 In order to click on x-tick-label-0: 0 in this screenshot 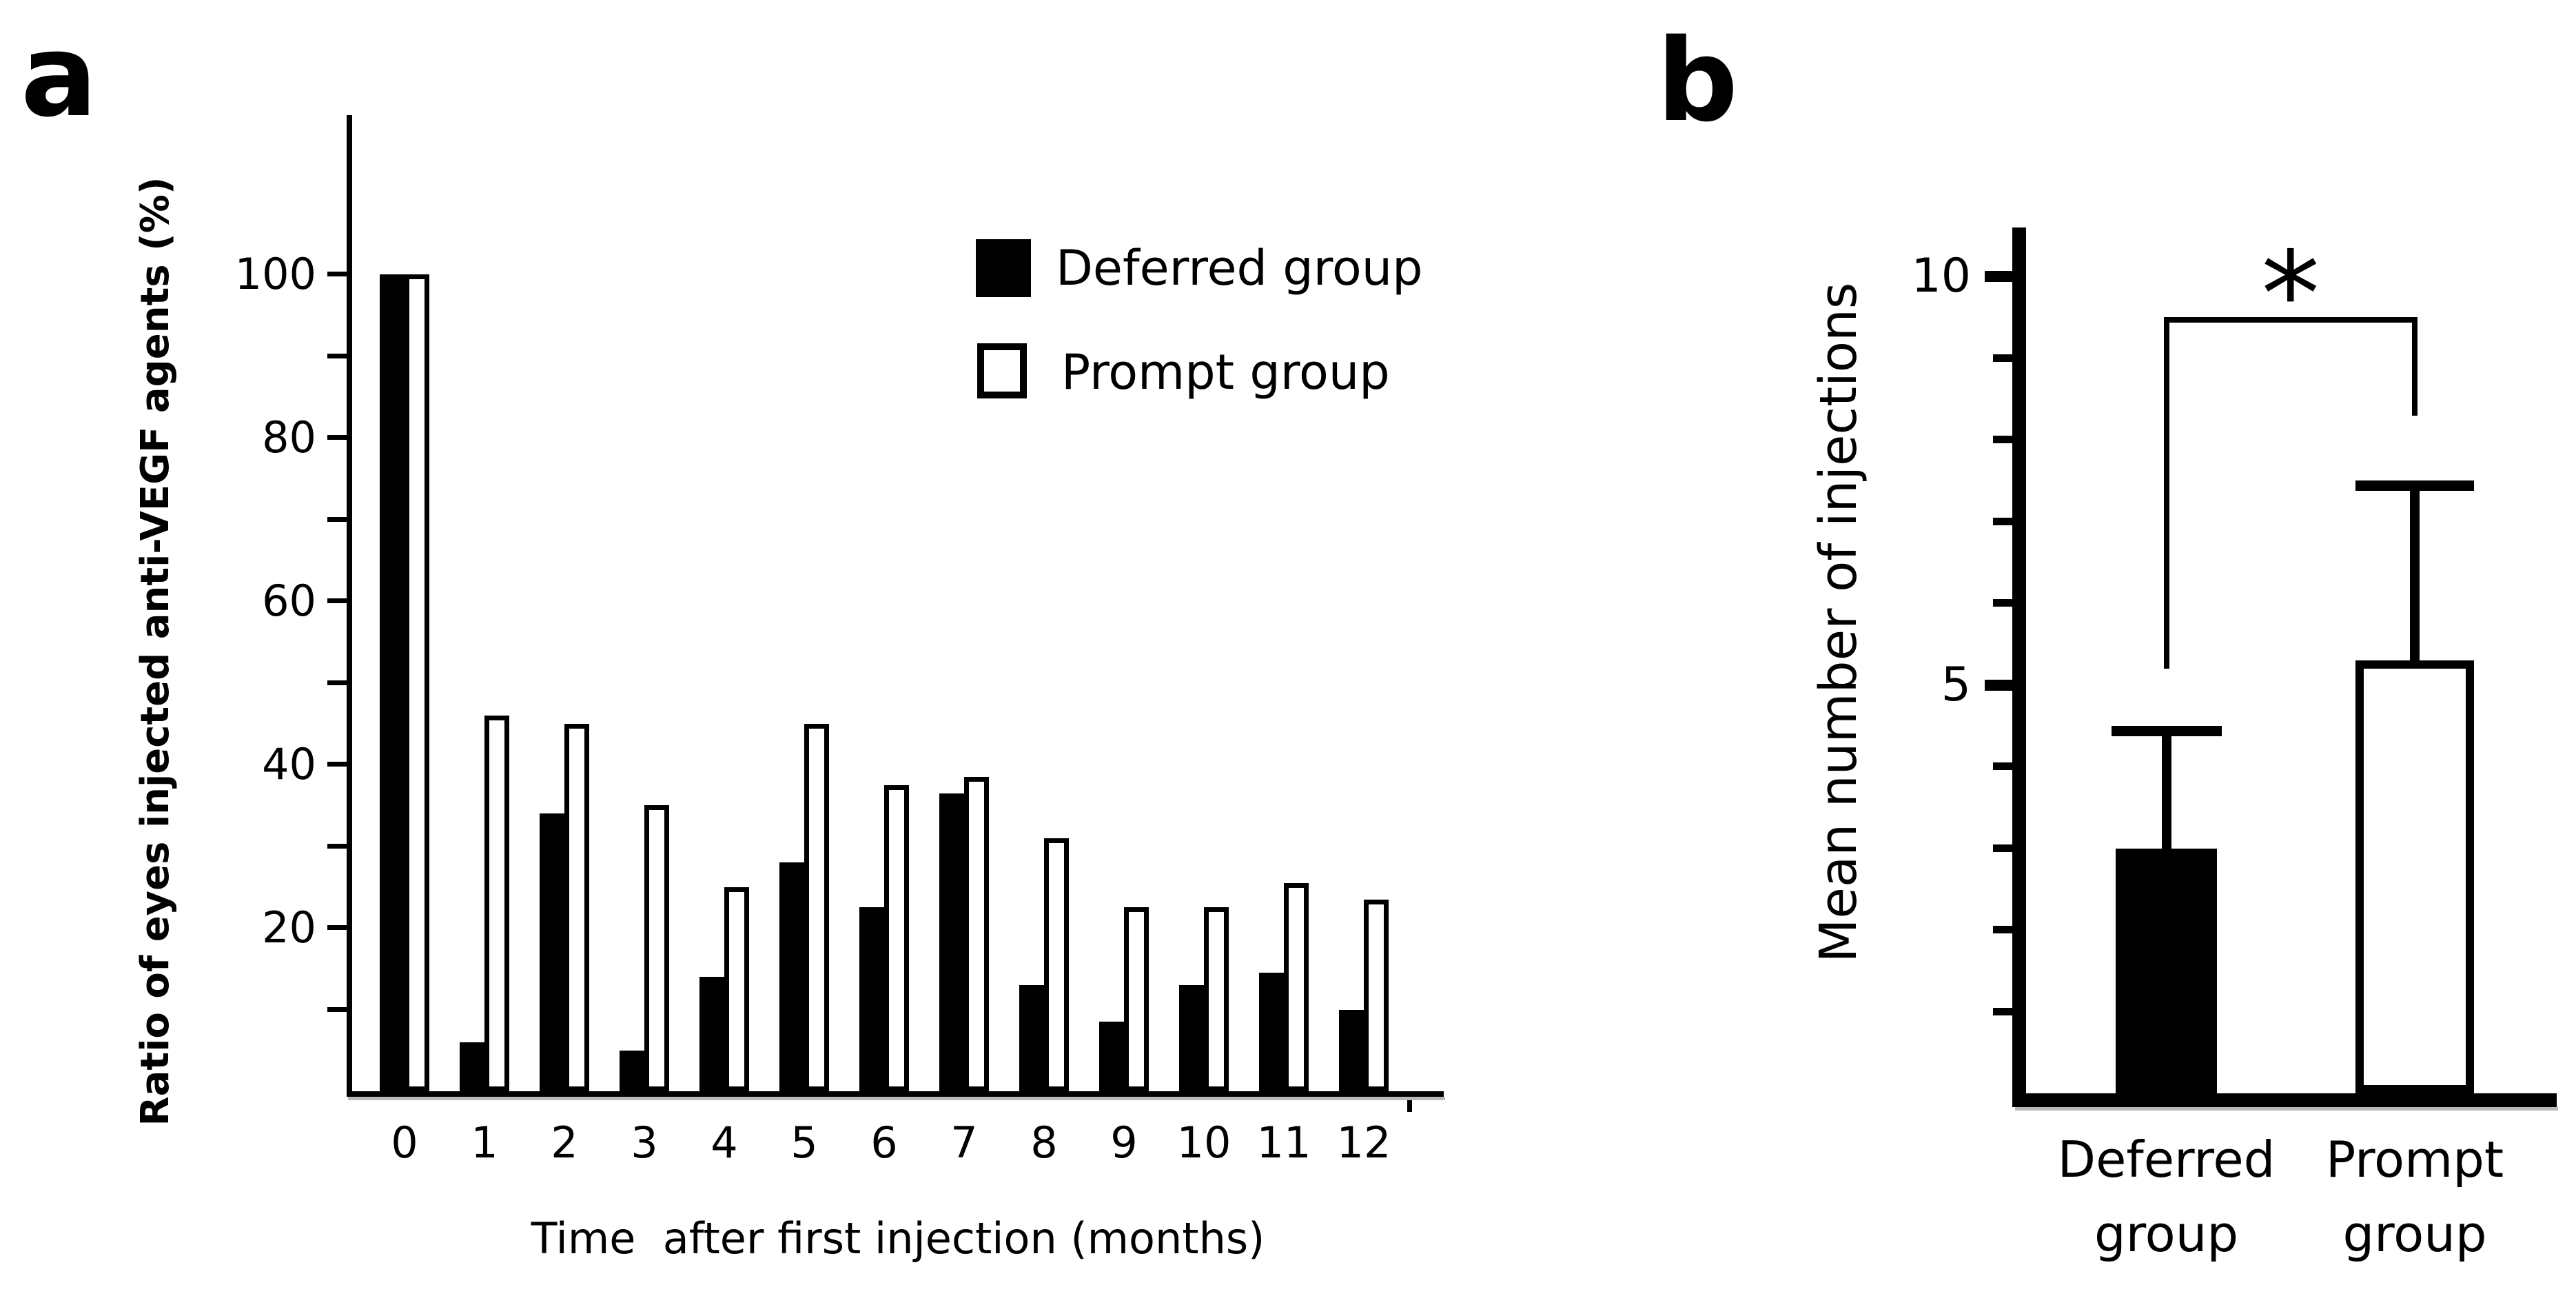, I will do `click(404, 1142)`.